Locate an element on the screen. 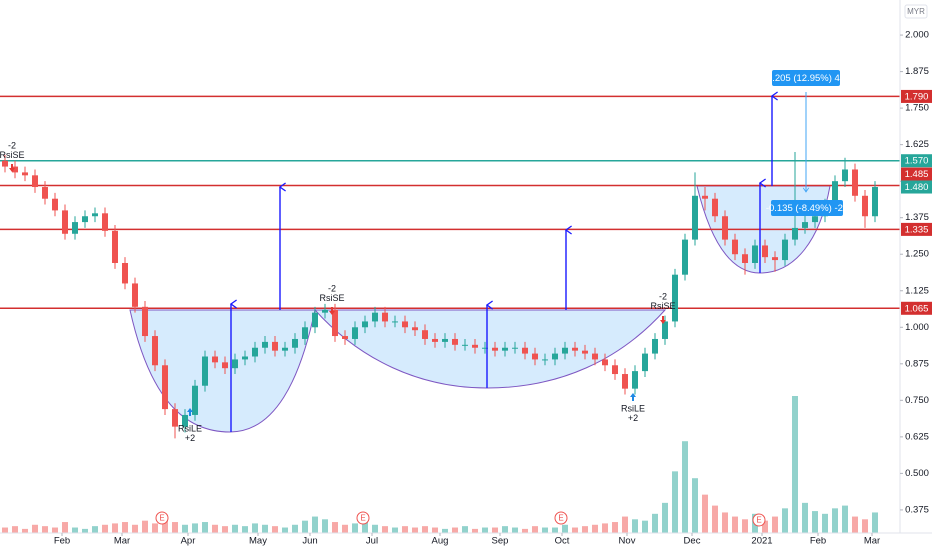 The width and height of the screenshot is (932, 550). y-tick-label: 1.375 is located at coordinates (917, 217).